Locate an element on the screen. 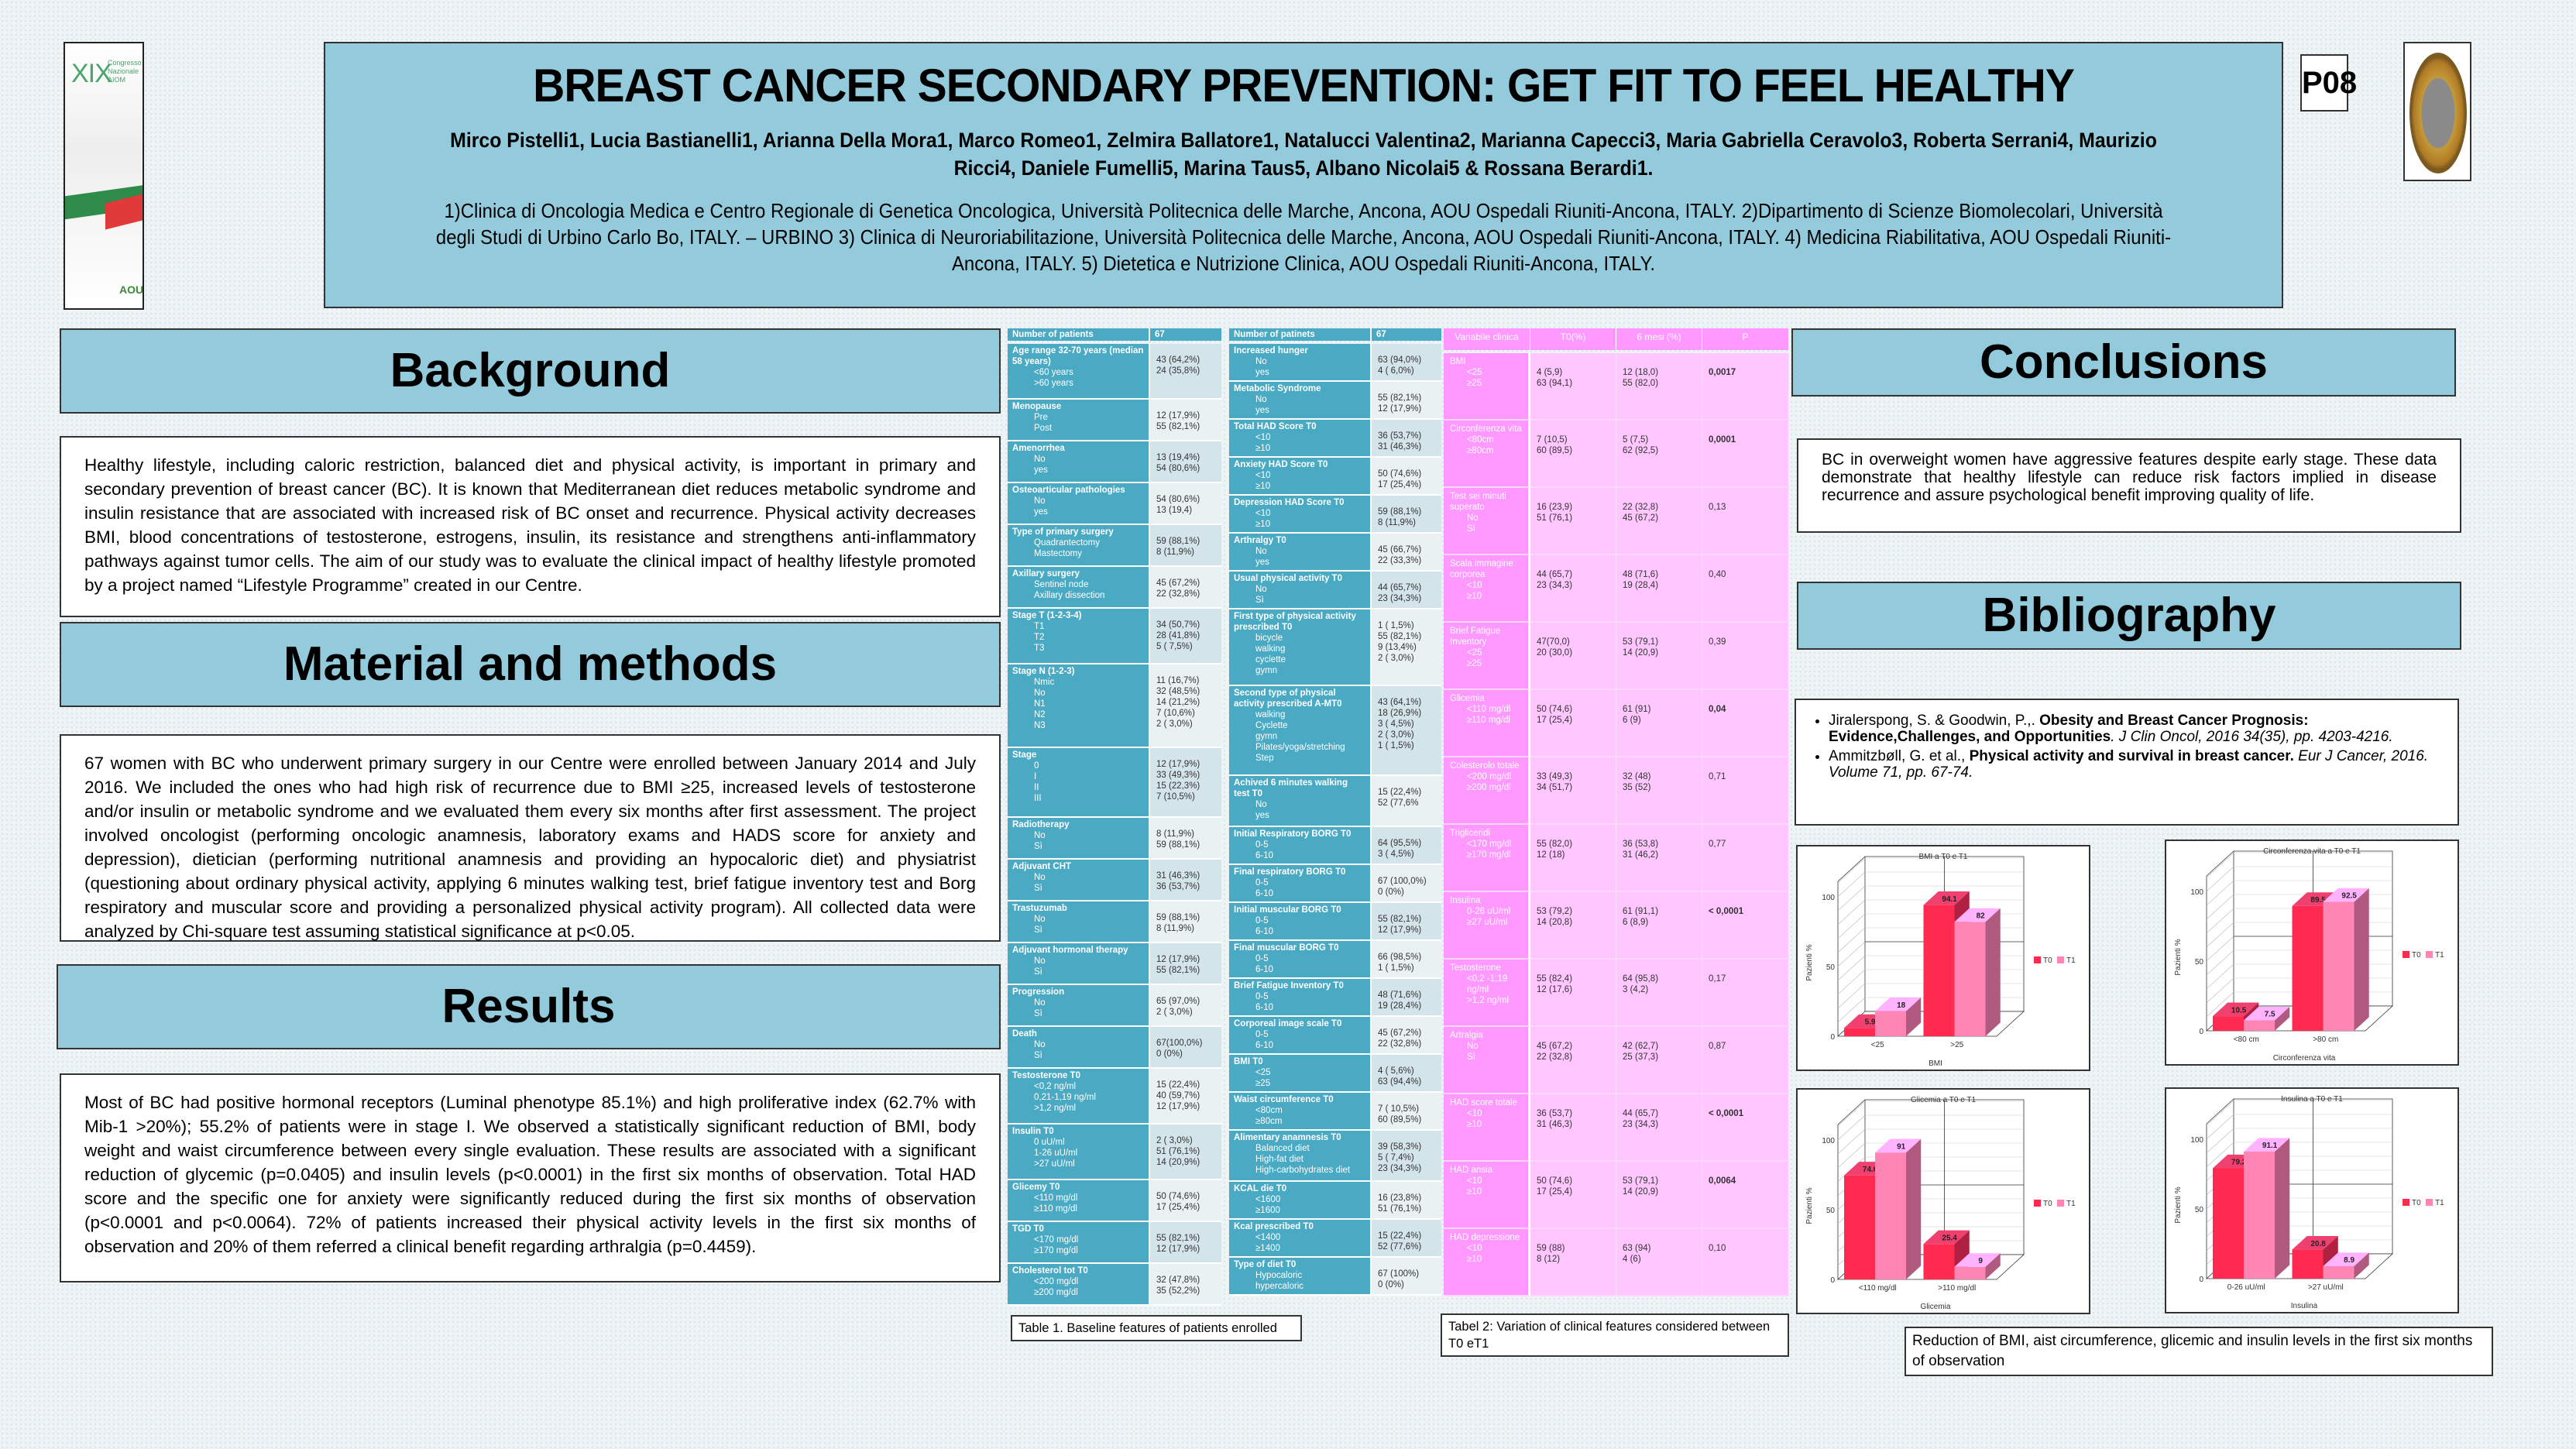 The image size is (2576, 1449). p-value-cell: 0,0017 is located at coordinates (1745, 387).